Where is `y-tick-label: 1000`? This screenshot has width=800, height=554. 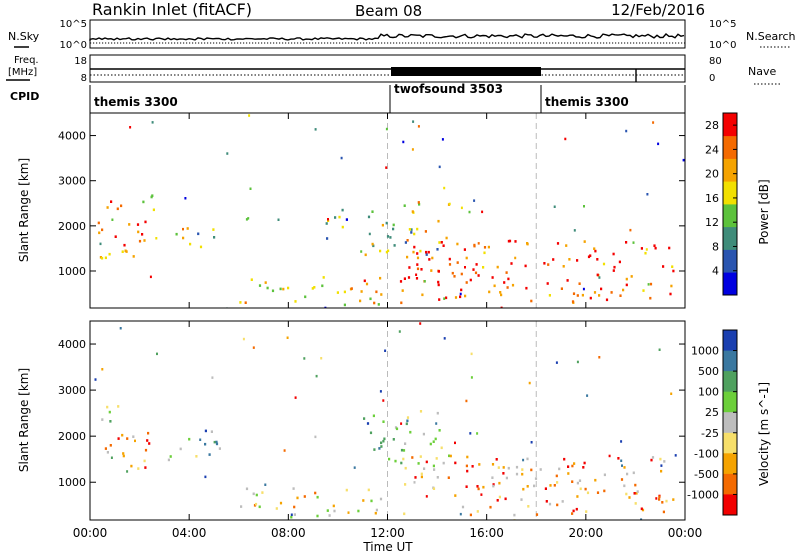 y-tick-label: 1000 is located at coordinates (72, 482).